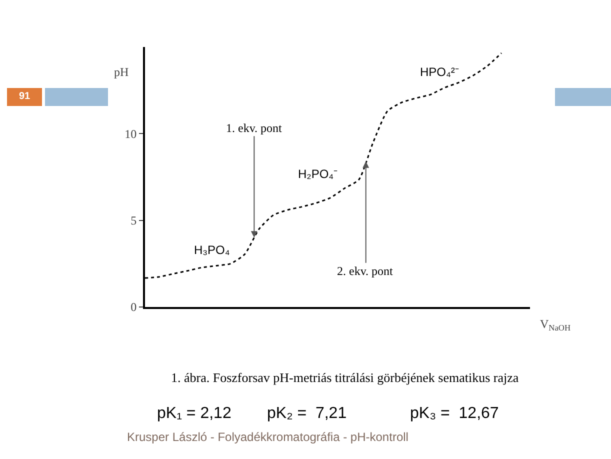 Image resolution: width=611 pixels, height=459 pixels. What do you see at coordinates (454, 413) in the screenshot?
I see `text: pK₃ = 12,67` at bounding box center [454, 413].